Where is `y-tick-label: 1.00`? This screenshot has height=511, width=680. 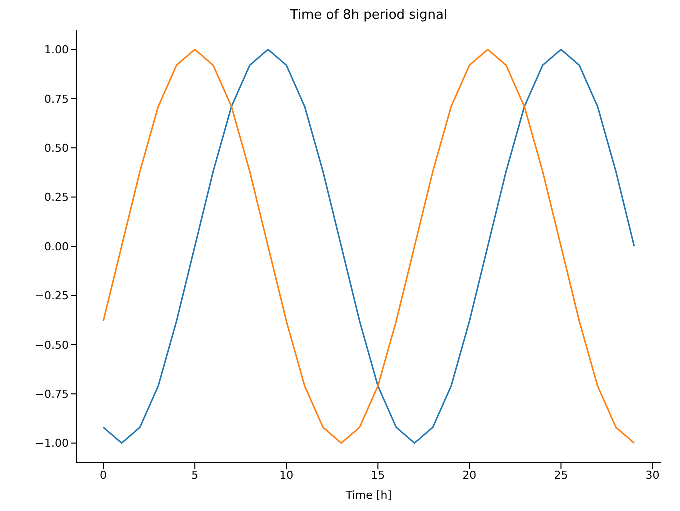
y-tick-label: 1.00 is located at coordinates (56, 50).